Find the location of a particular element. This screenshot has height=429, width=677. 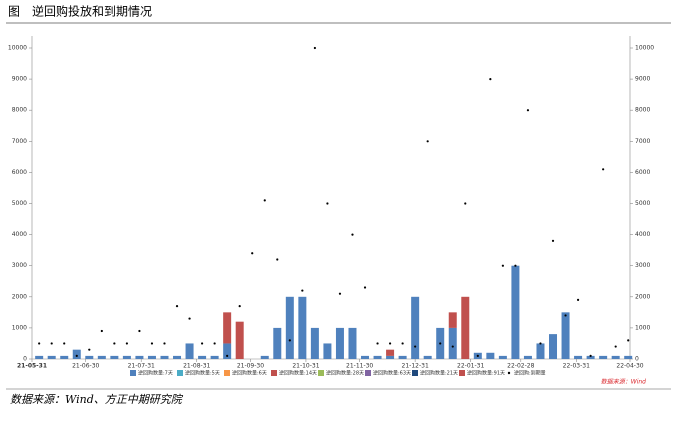

x-tick-label: 22-03-31 is located at coordinates (576, 366).